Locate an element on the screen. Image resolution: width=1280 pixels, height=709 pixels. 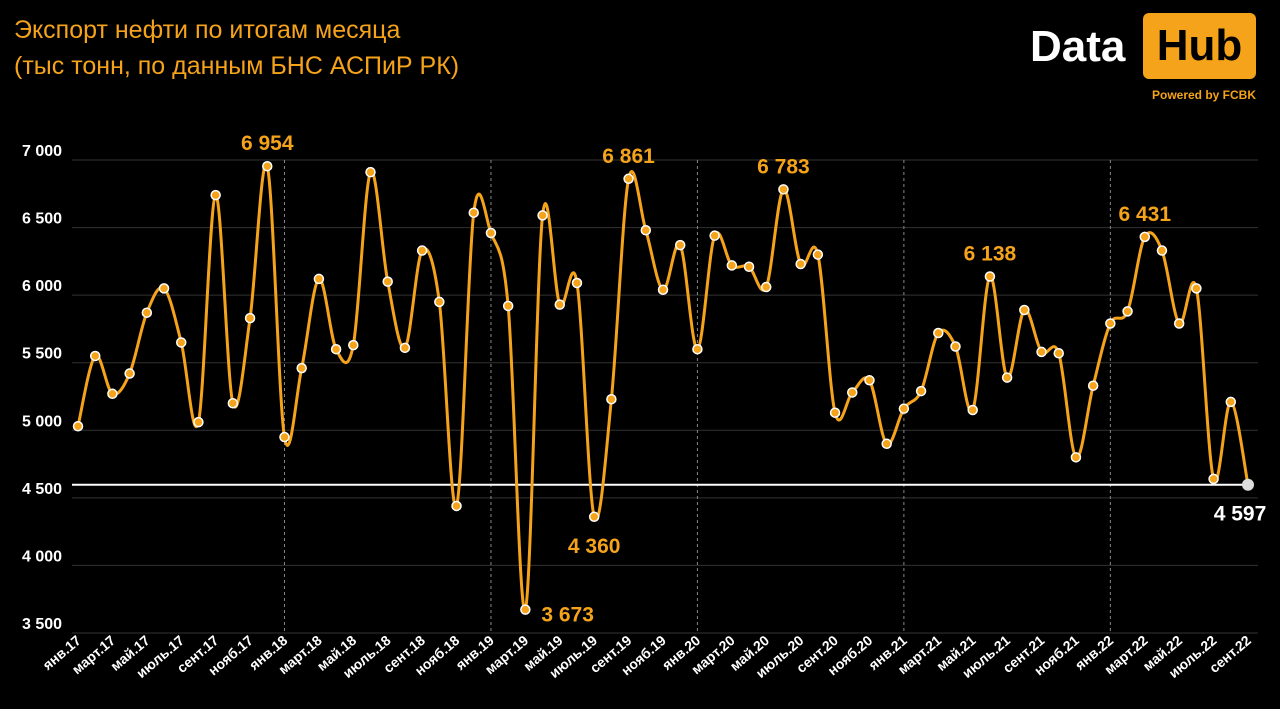
y-tick-label: 4 000 is located at coordinates (42, 556).